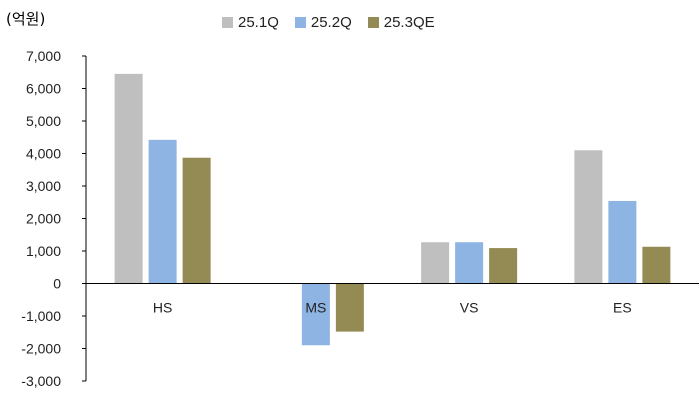  What do you see at coordinates (331, 22) in the screenshot?
I see `legend-label-series-2: 25.2Q` at bounding box center [331, 22].